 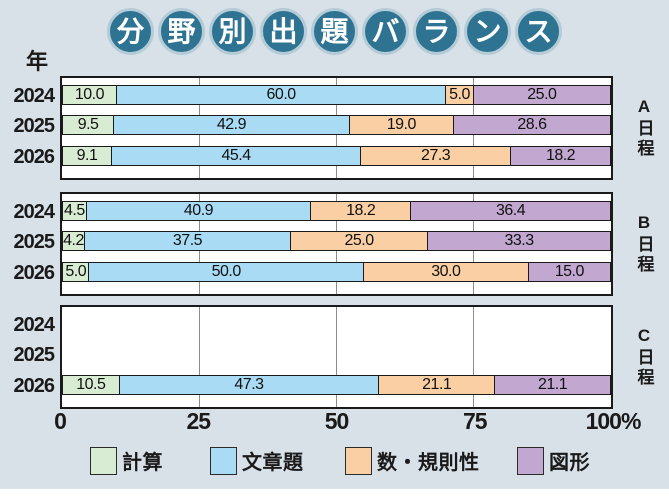 I want to click on legend-label: 文章題, so click(x=273, y=463).